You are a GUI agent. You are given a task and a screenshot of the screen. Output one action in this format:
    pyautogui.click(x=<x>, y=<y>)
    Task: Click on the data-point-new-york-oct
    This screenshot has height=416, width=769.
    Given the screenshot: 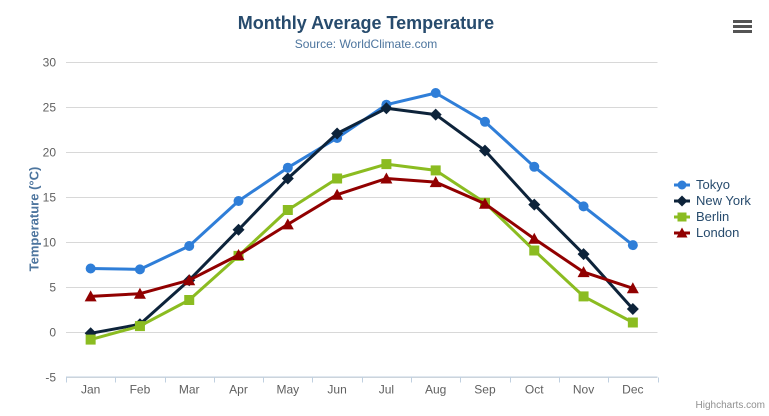 What is the action you would take?
    pyautogui.click(x=534, y=204)
    